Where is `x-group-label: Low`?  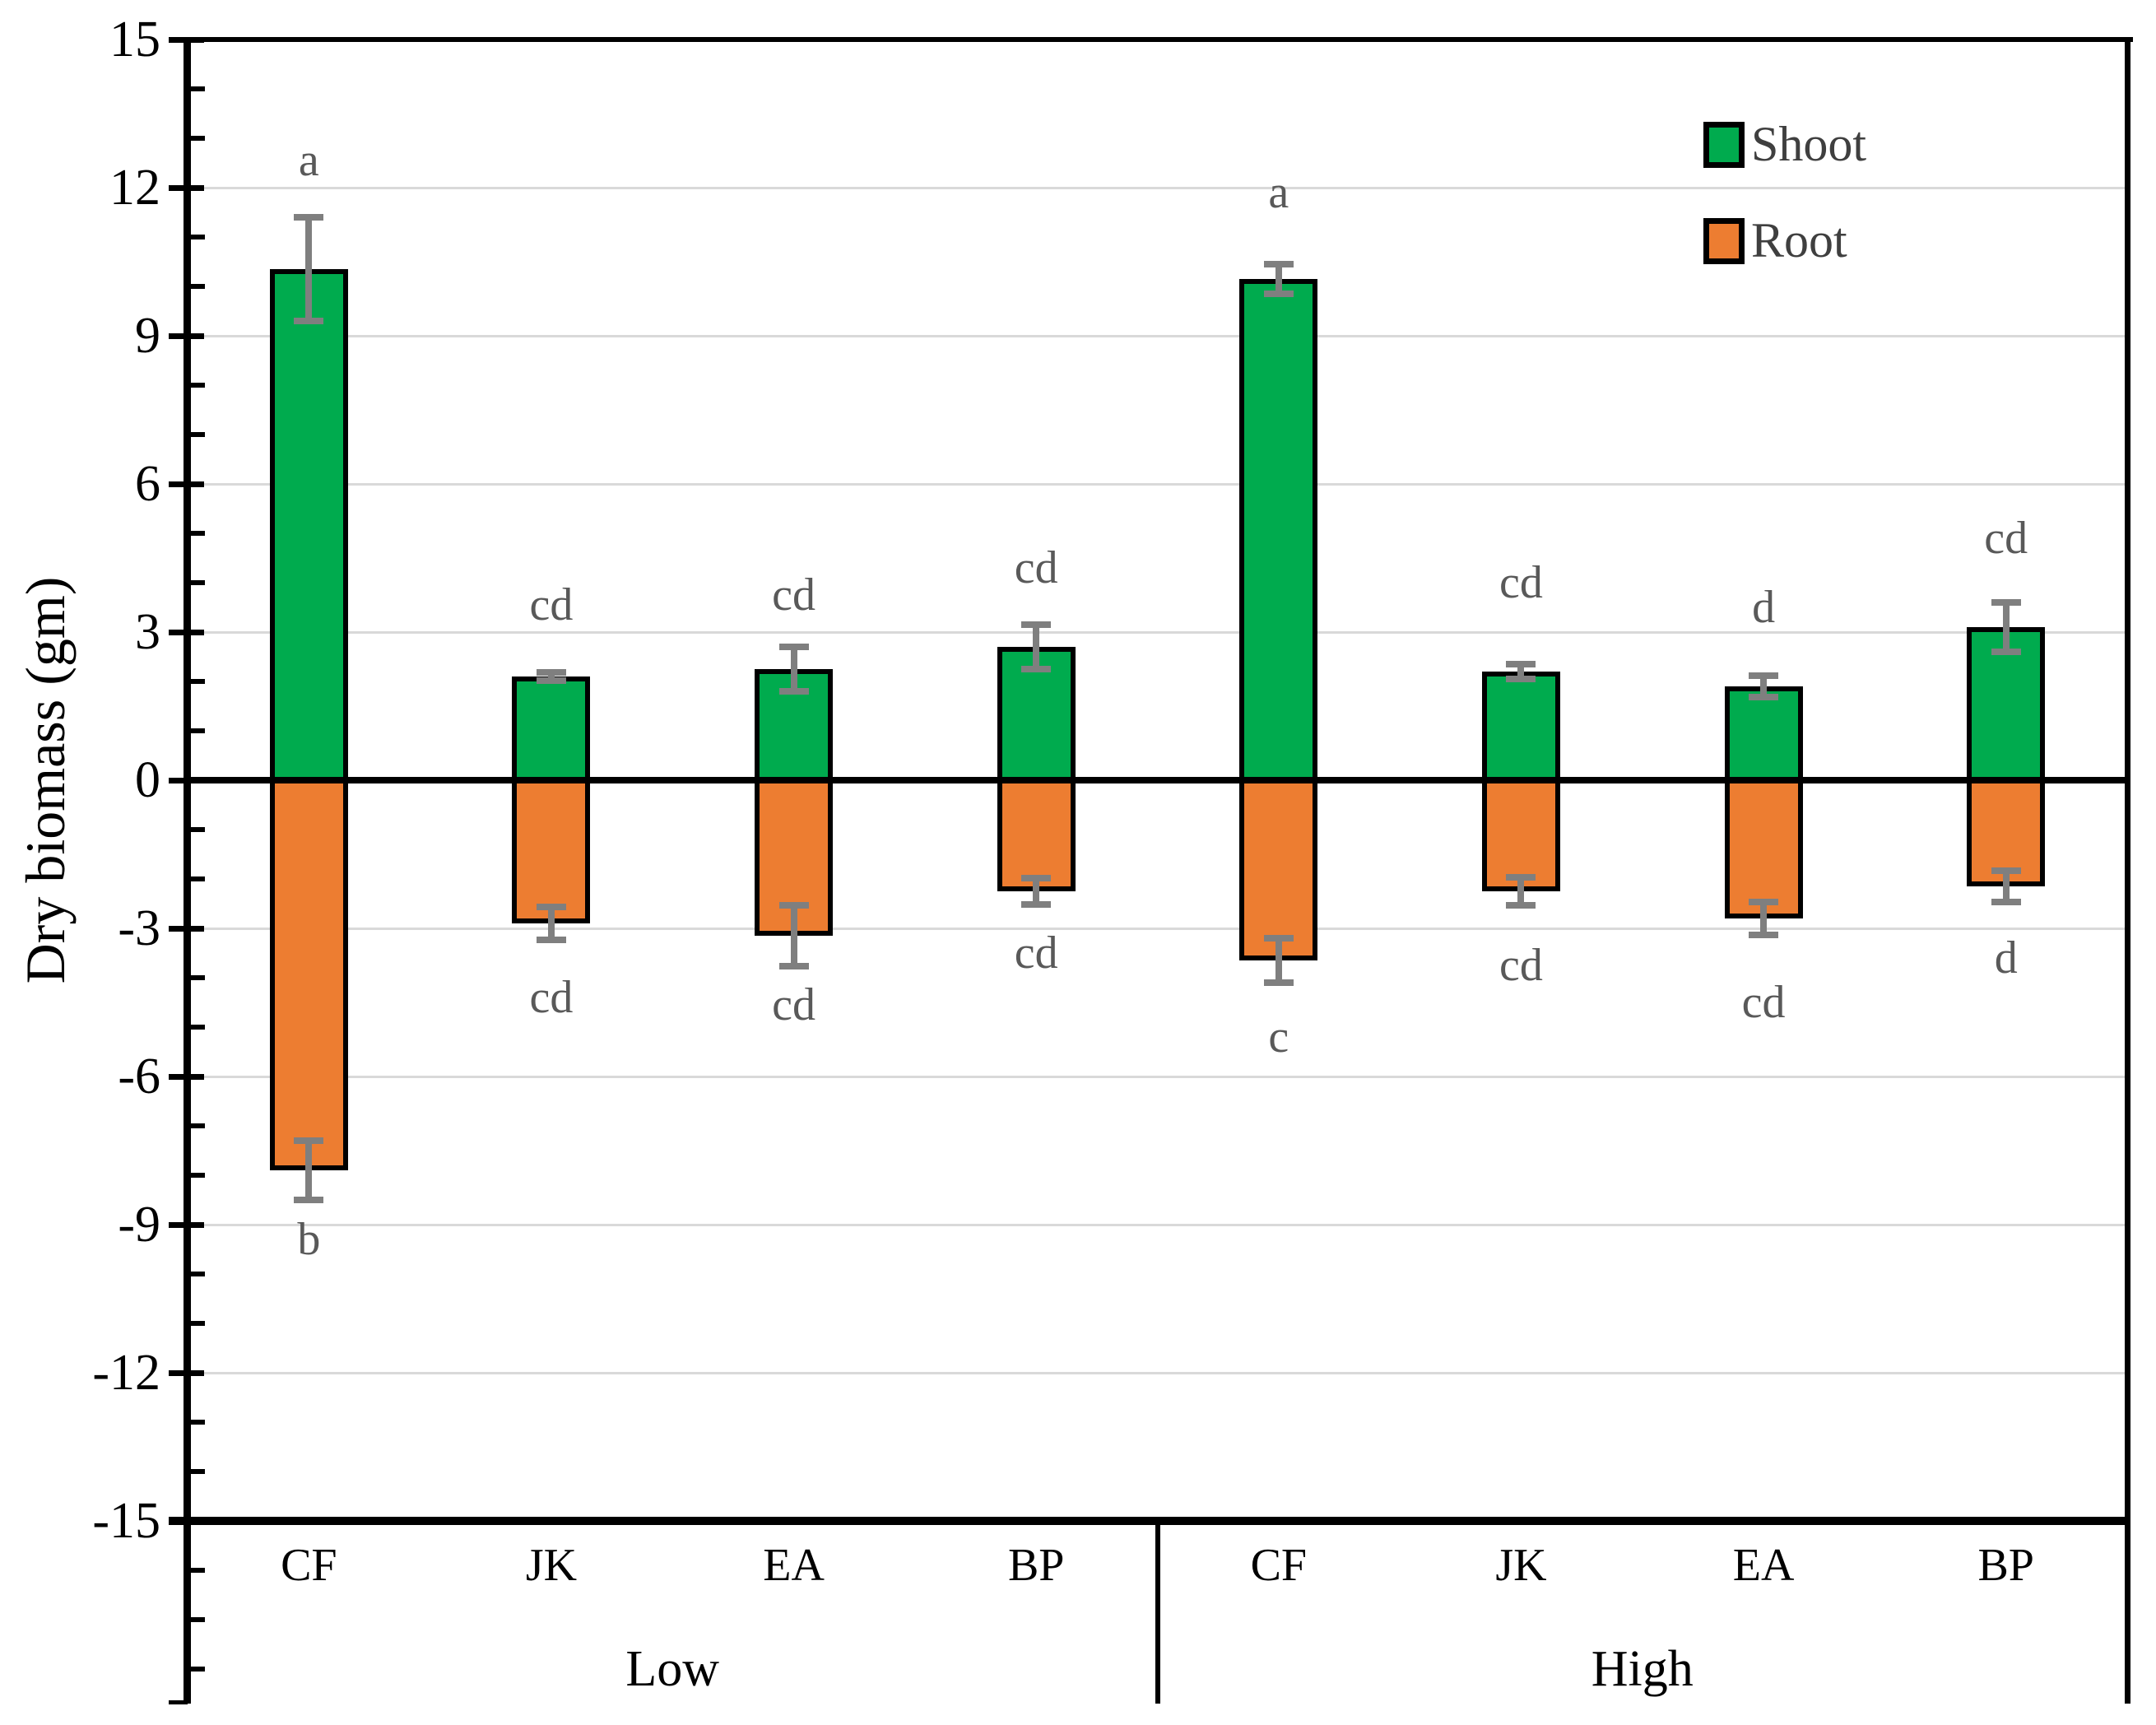
x-group-label: Low is located at coordinates (672, 1669).